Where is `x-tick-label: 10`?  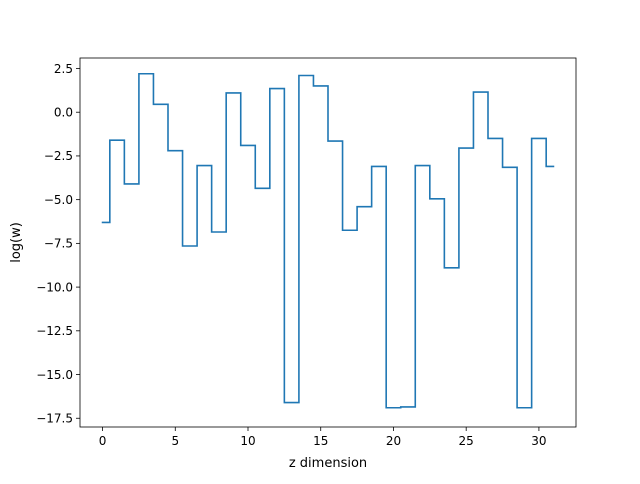
x-tick-label: 10 is located at coordinates (247, 441).